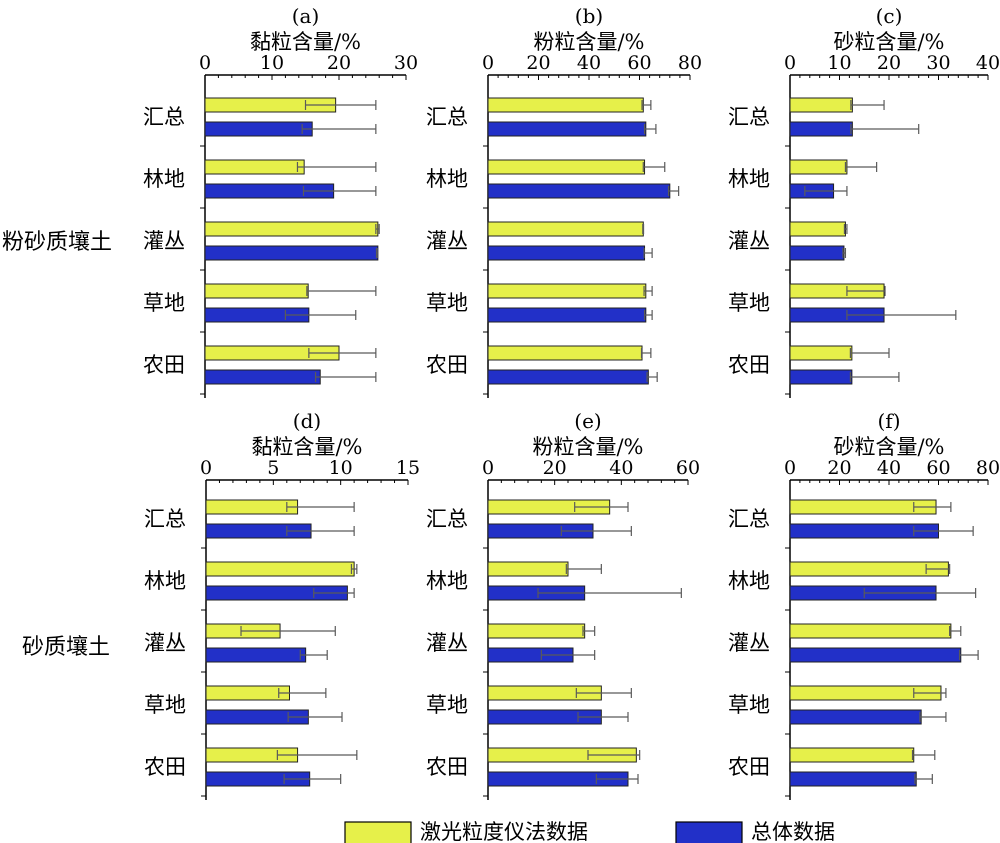 This screenshot has height=843, width=1000. Describe the element at coordinates (408, 468) in the screenshot. I see `x-tick-label: 15` at that location.